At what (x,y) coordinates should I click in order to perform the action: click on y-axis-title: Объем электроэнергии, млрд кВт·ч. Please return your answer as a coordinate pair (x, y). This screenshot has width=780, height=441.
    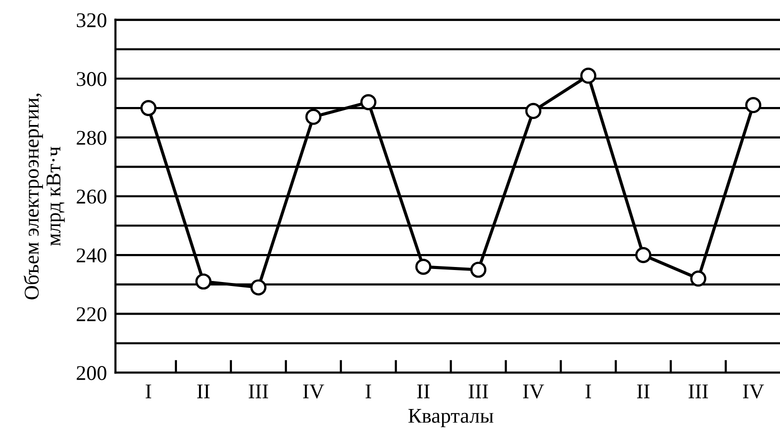
    Looking at the image, I should click on (44, 197).